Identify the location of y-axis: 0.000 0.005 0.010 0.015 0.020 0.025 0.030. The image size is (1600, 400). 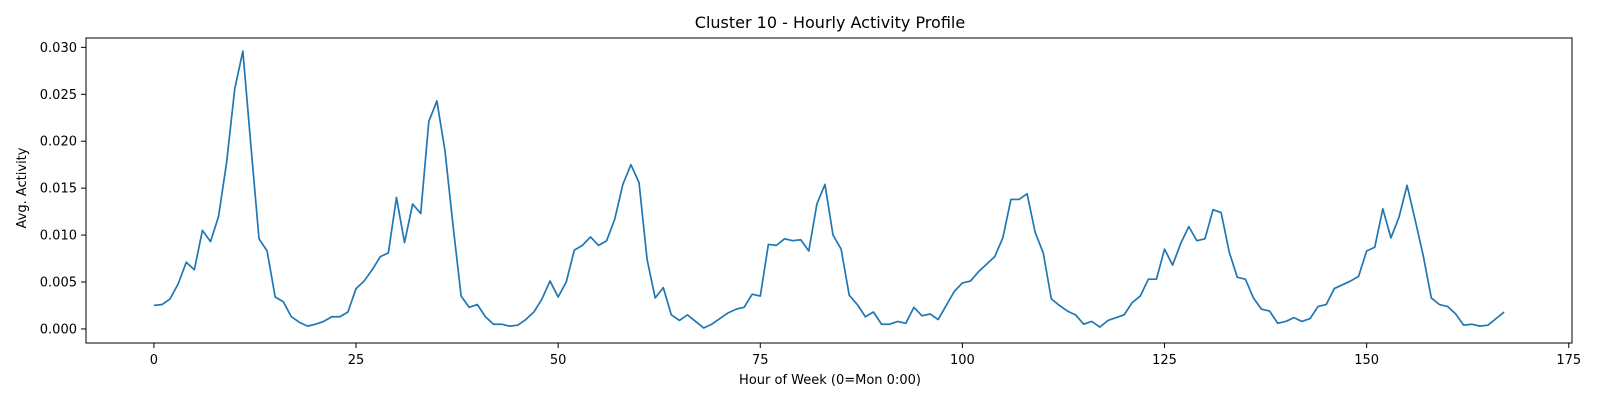
(63, 189).